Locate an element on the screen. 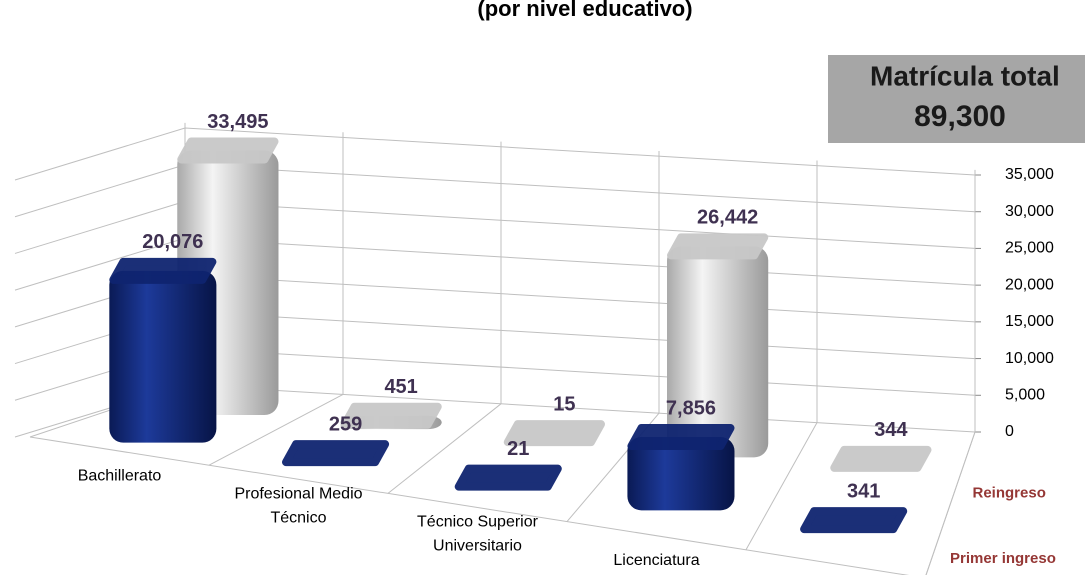  value-label: 259 is located at coordinates (345, 424).